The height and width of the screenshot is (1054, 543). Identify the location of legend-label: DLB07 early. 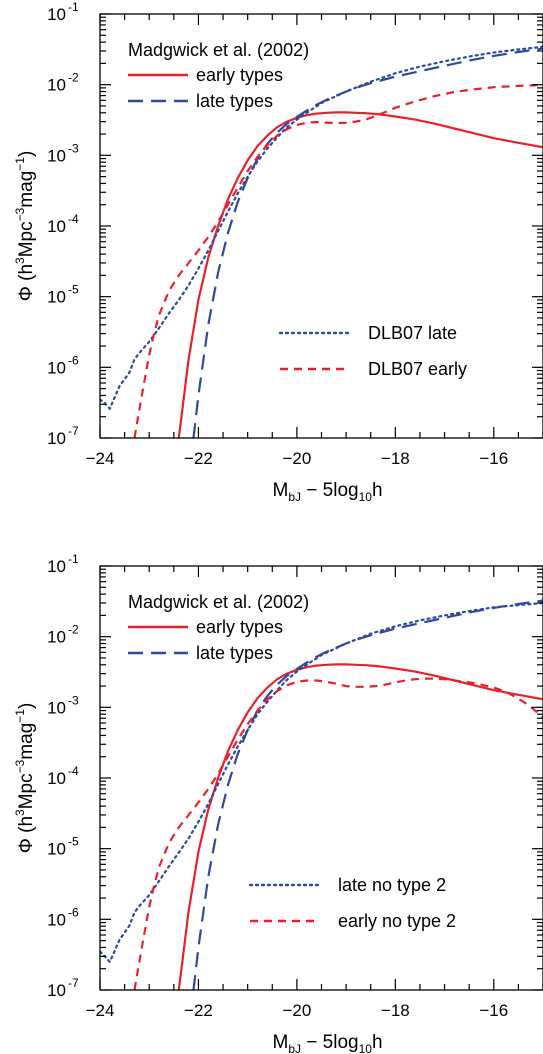
(417, 369).